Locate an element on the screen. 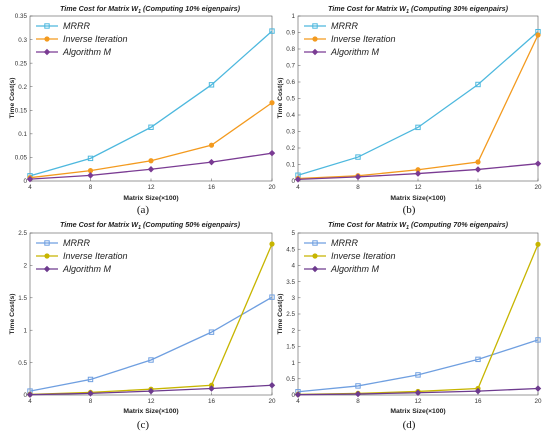  legend-label-algorithm-m-c: Algorithm M is located at coordinates (87, 269).